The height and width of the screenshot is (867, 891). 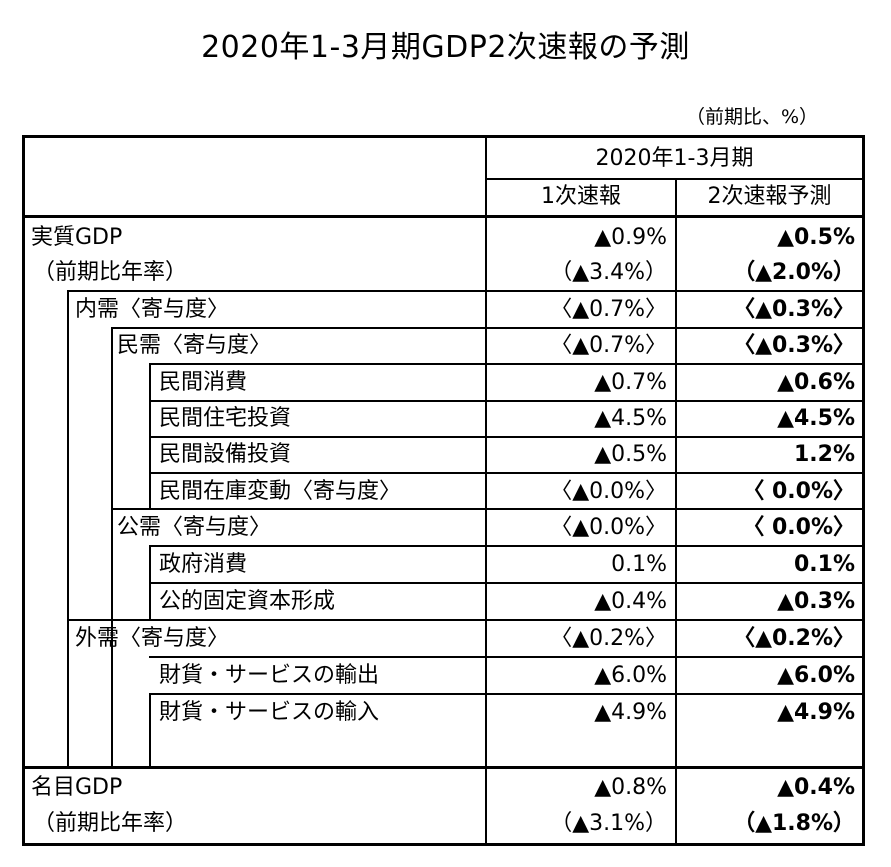 I want to click on value-second-forecast: 〈▲0.2%〉, so click(x=794, y=638).